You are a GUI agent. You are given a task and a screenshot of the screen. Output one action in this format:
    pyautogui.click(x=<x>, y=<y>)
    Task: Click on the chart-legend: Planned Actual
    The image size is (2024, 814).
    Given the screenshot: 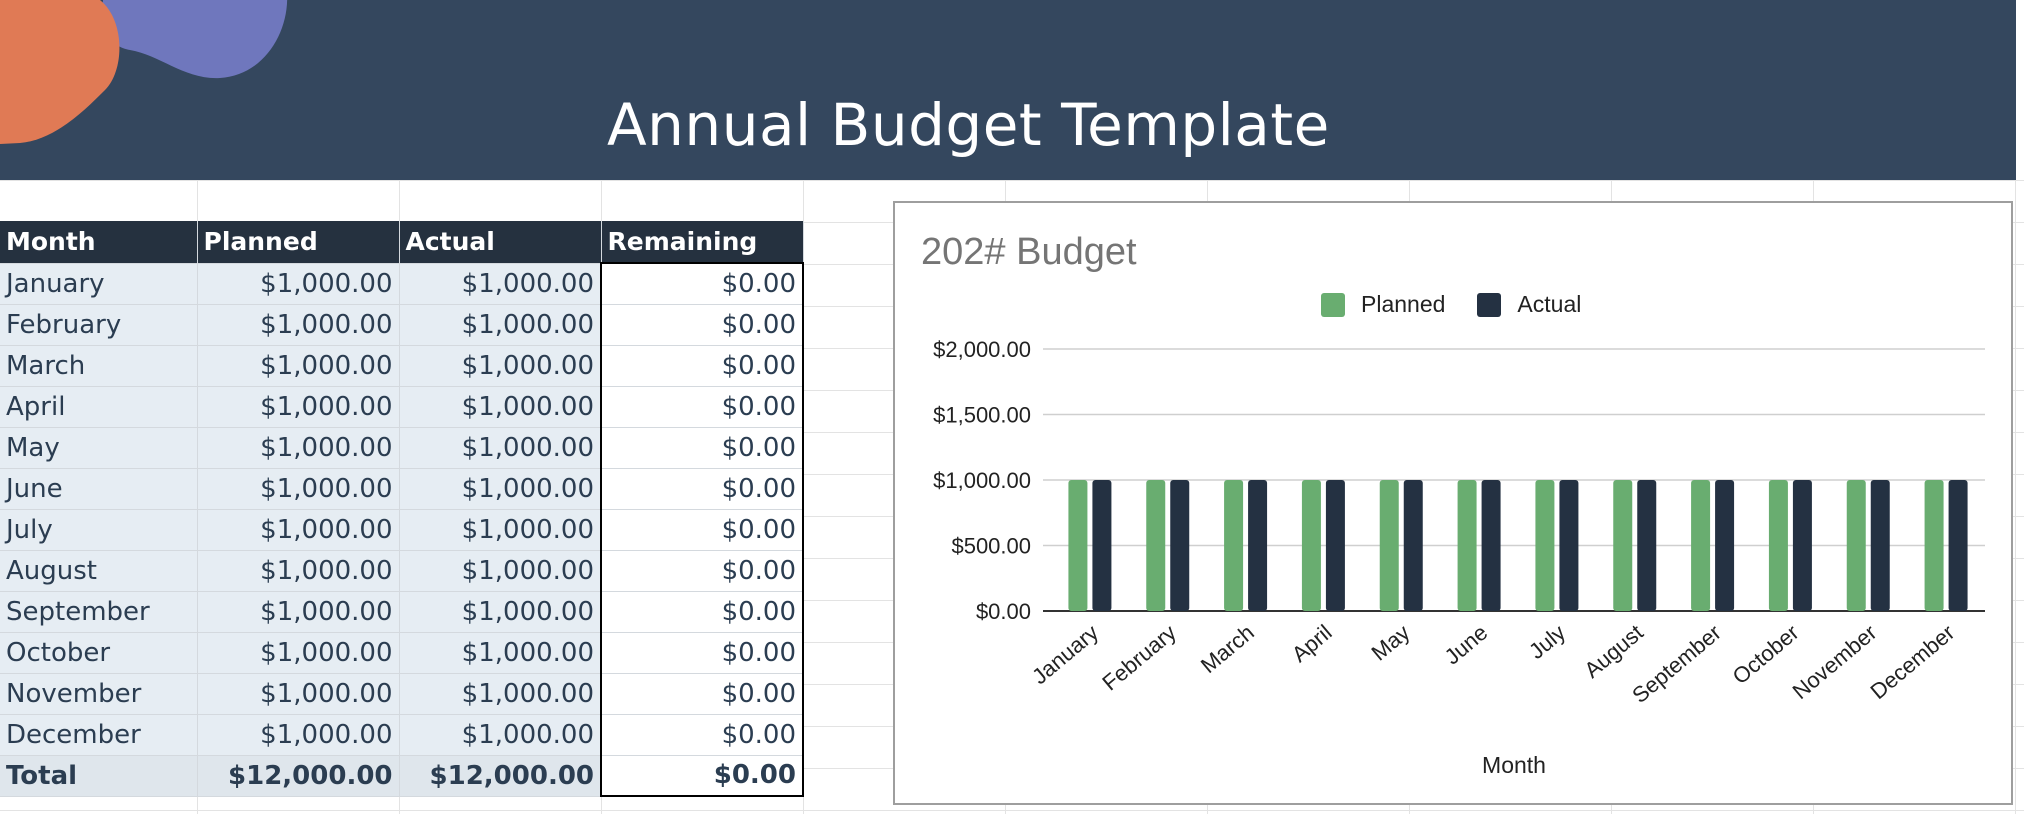 What is the action you would take?
    pyautogui.click(x=1451, y=304)
    